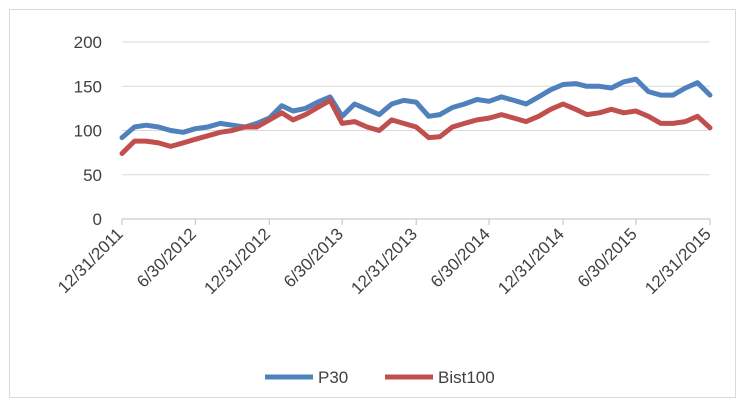  What do you see at coordinates (531, 261) in the screenshot?
I see `x-tick-label: 12/31/2014` at bounding box center [531, 261].